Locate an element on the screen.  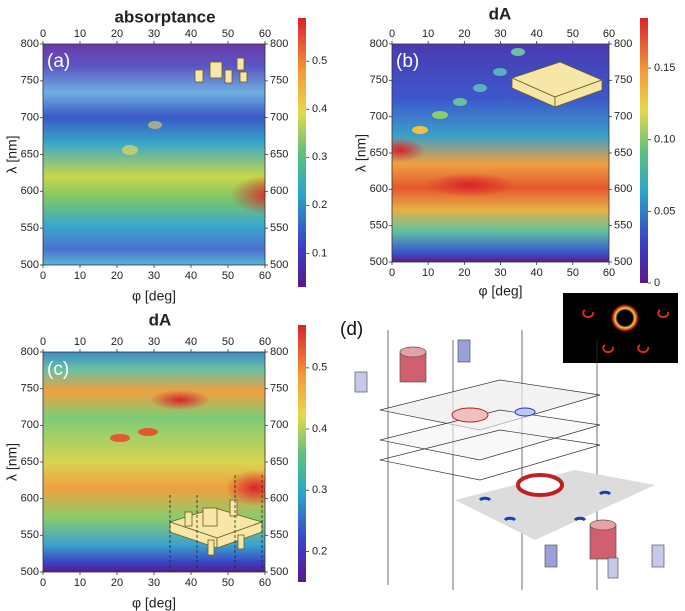
chart-title: absorptance is located at coordinates (164, 16).